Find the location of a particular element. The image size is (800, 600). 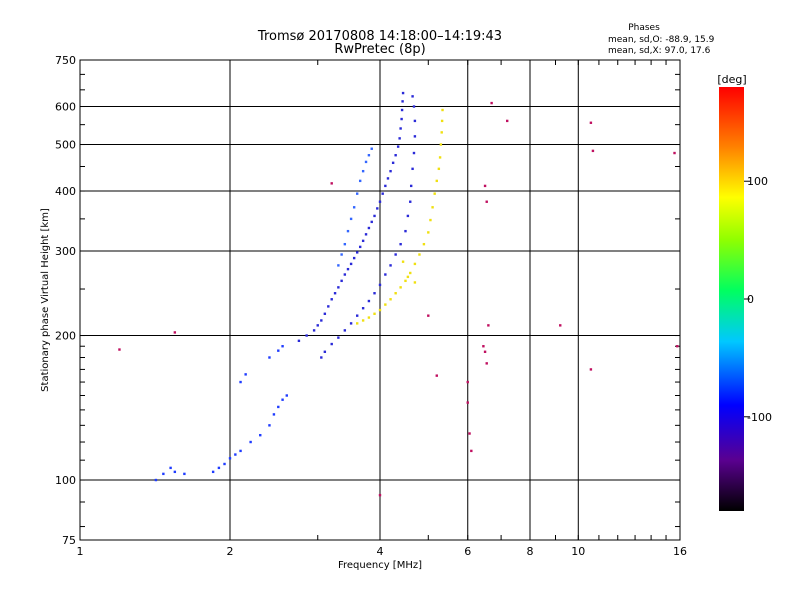

colorbar-label: [deg] is located at coordinates (731, 79).